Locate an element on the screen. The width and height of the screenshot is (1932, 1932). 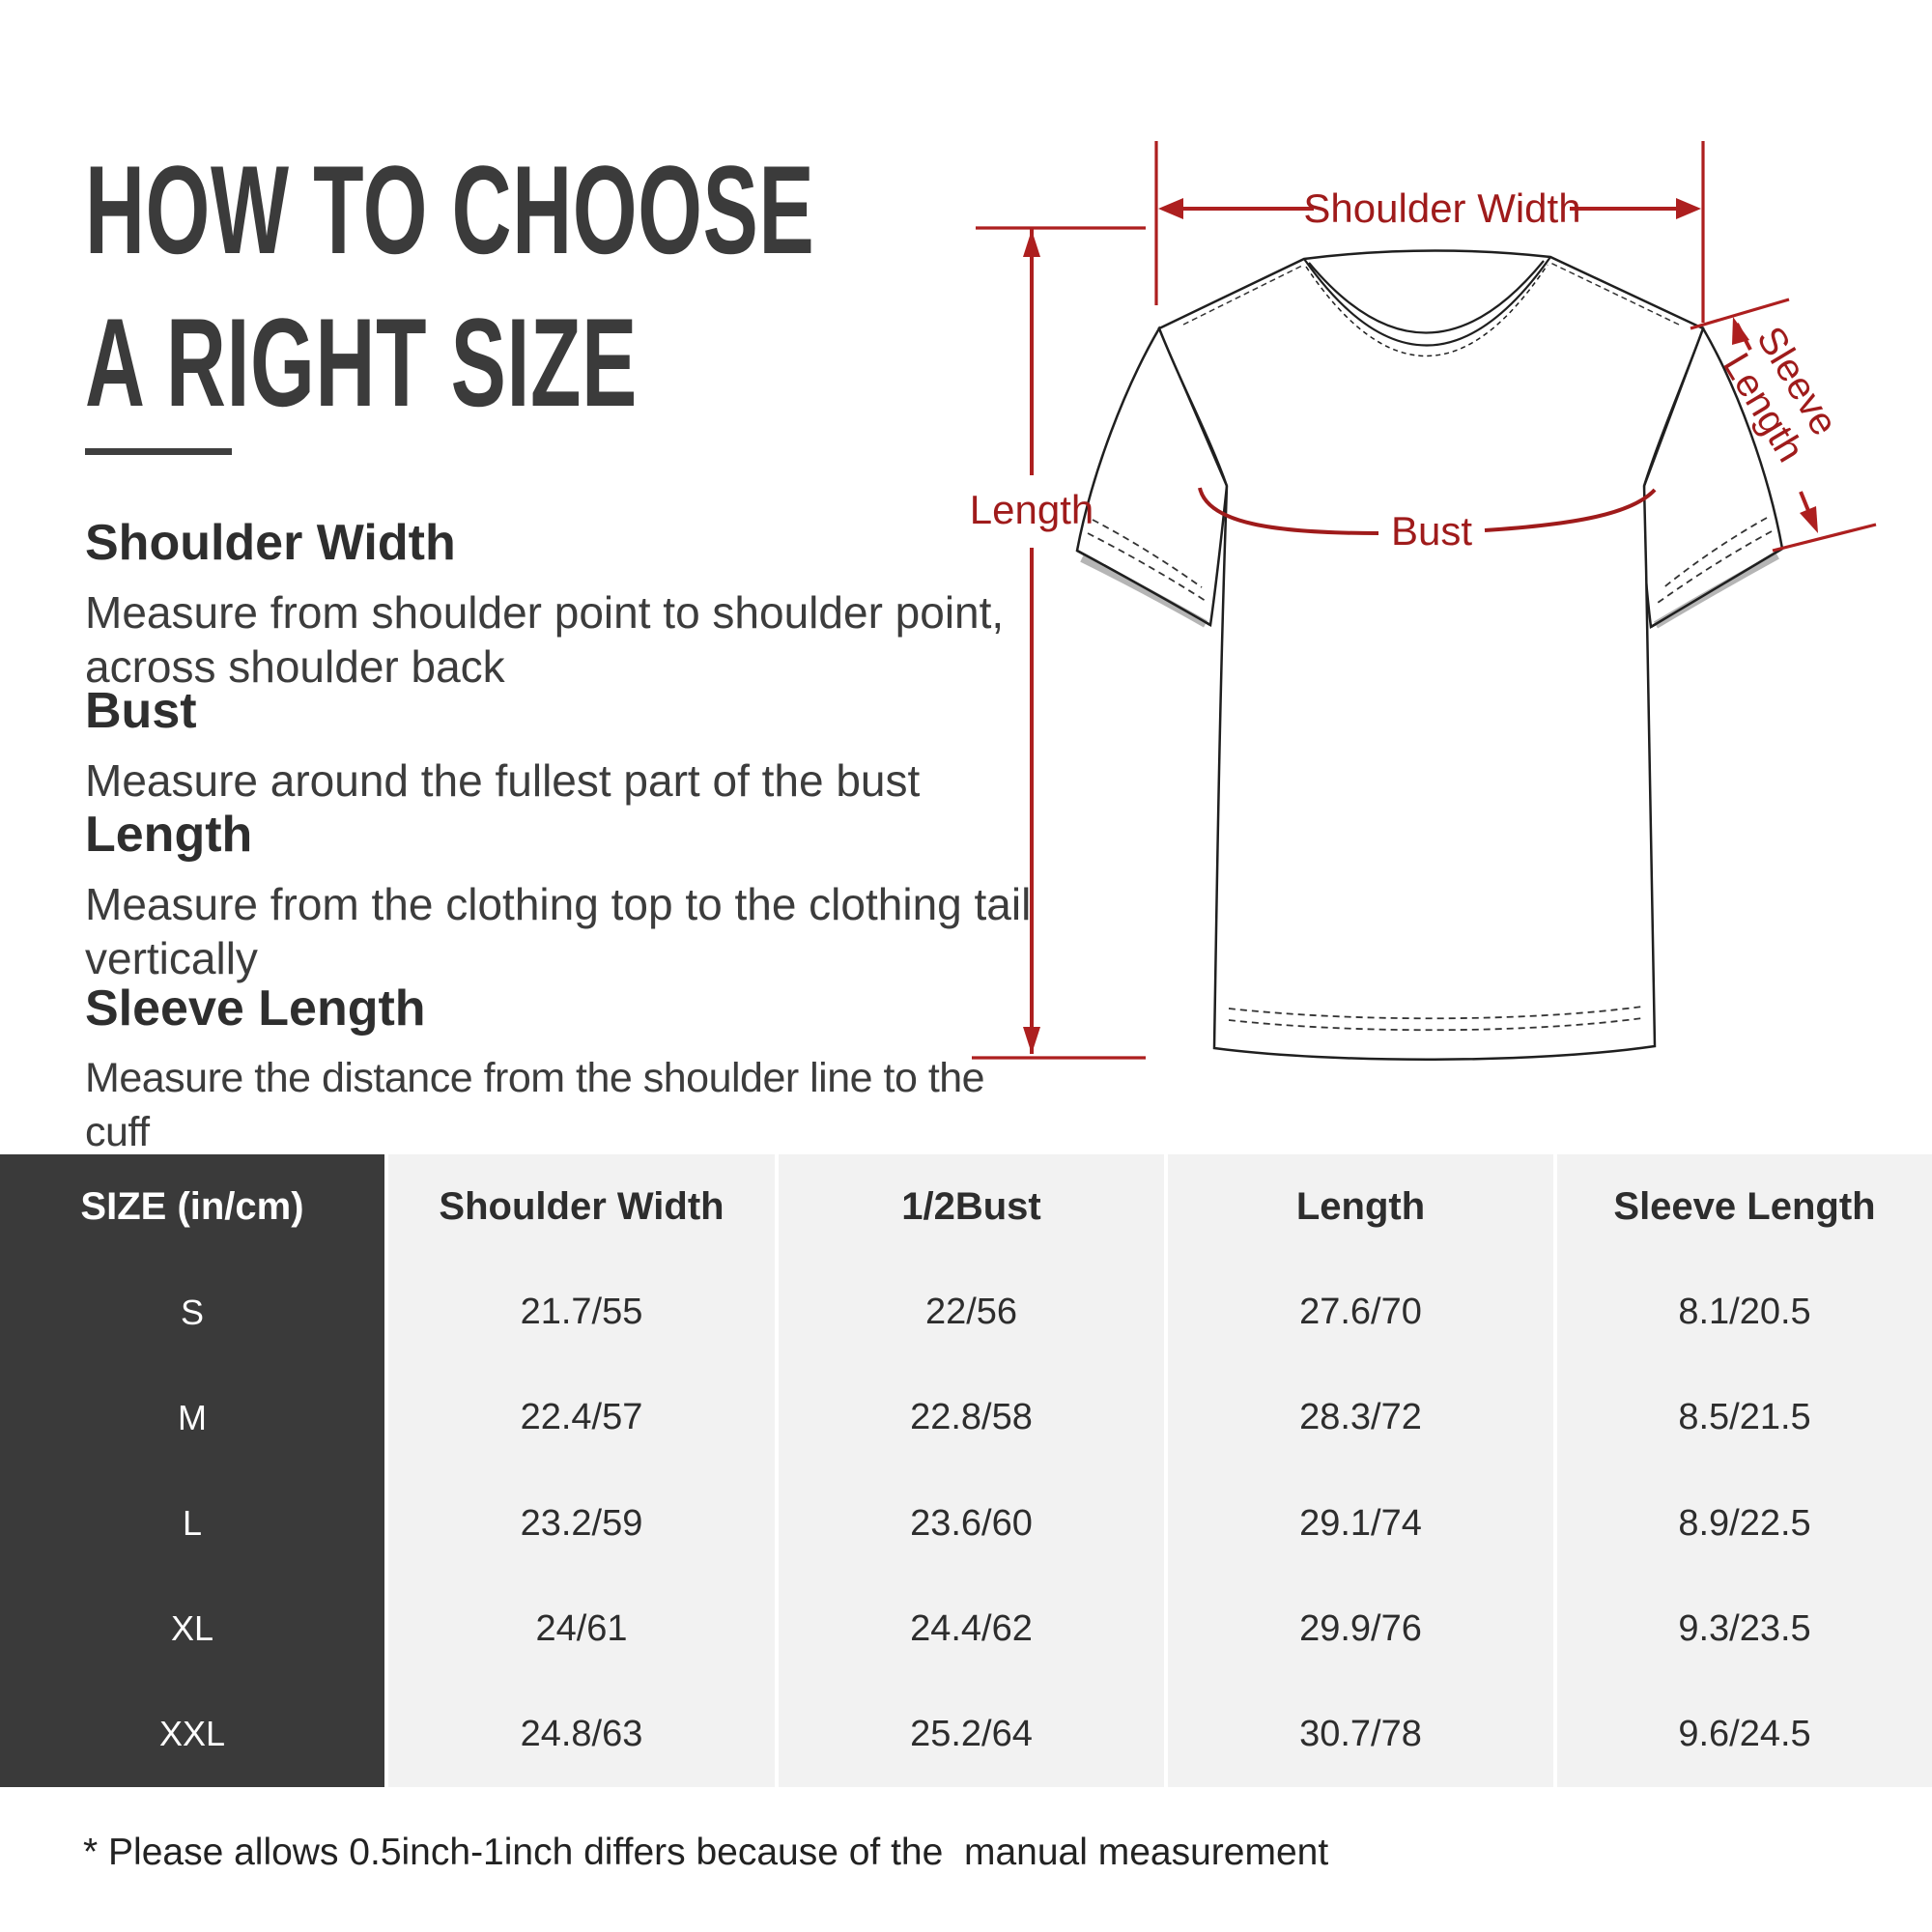
instruction-heading: Shoulder Width is located at coordinates (270, 543).